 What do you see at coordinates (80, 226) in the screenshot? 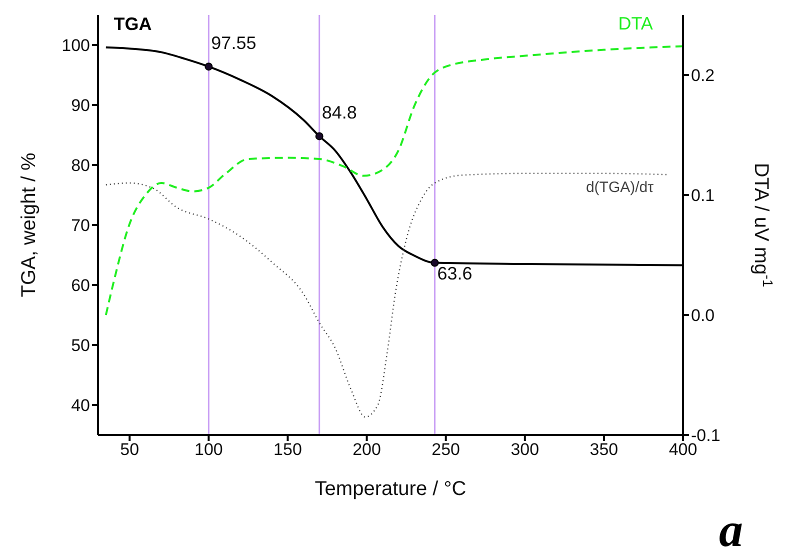
I see `y-tick-label: 70` at bounding box center [80, 226].